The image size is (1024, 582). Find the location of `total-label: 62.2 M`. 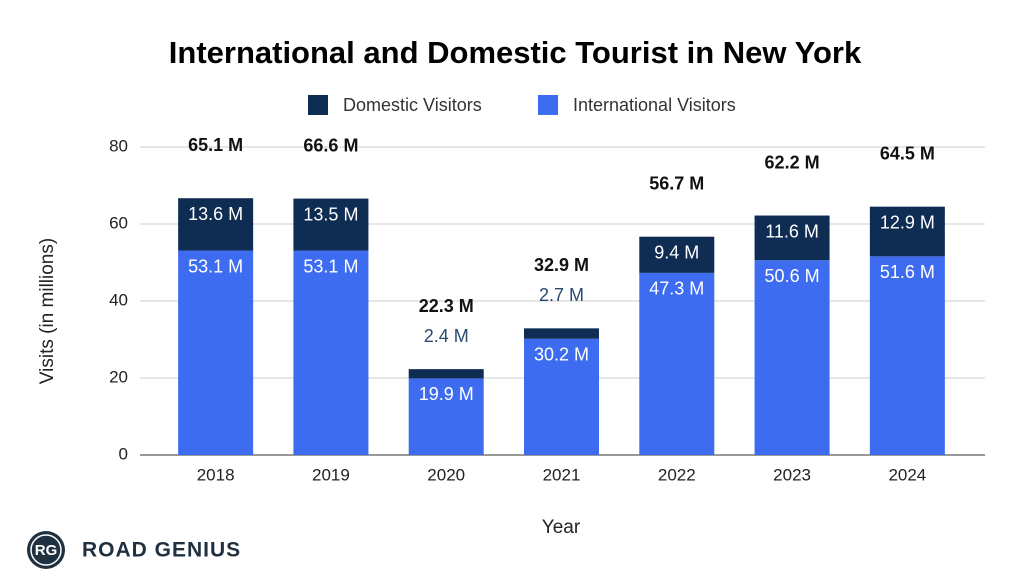

total-label: 62.2 M is located at coordinates (792, 162).